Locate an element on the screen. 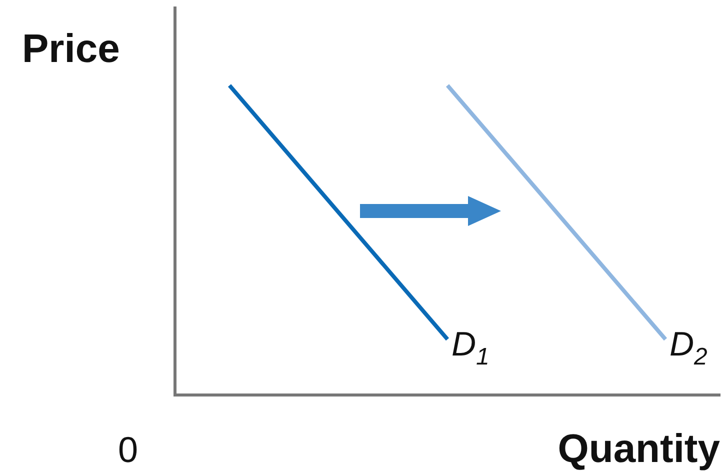 The height and width of the screenshot is (472, 727). text: 0 is located at coordinates (128, 449).